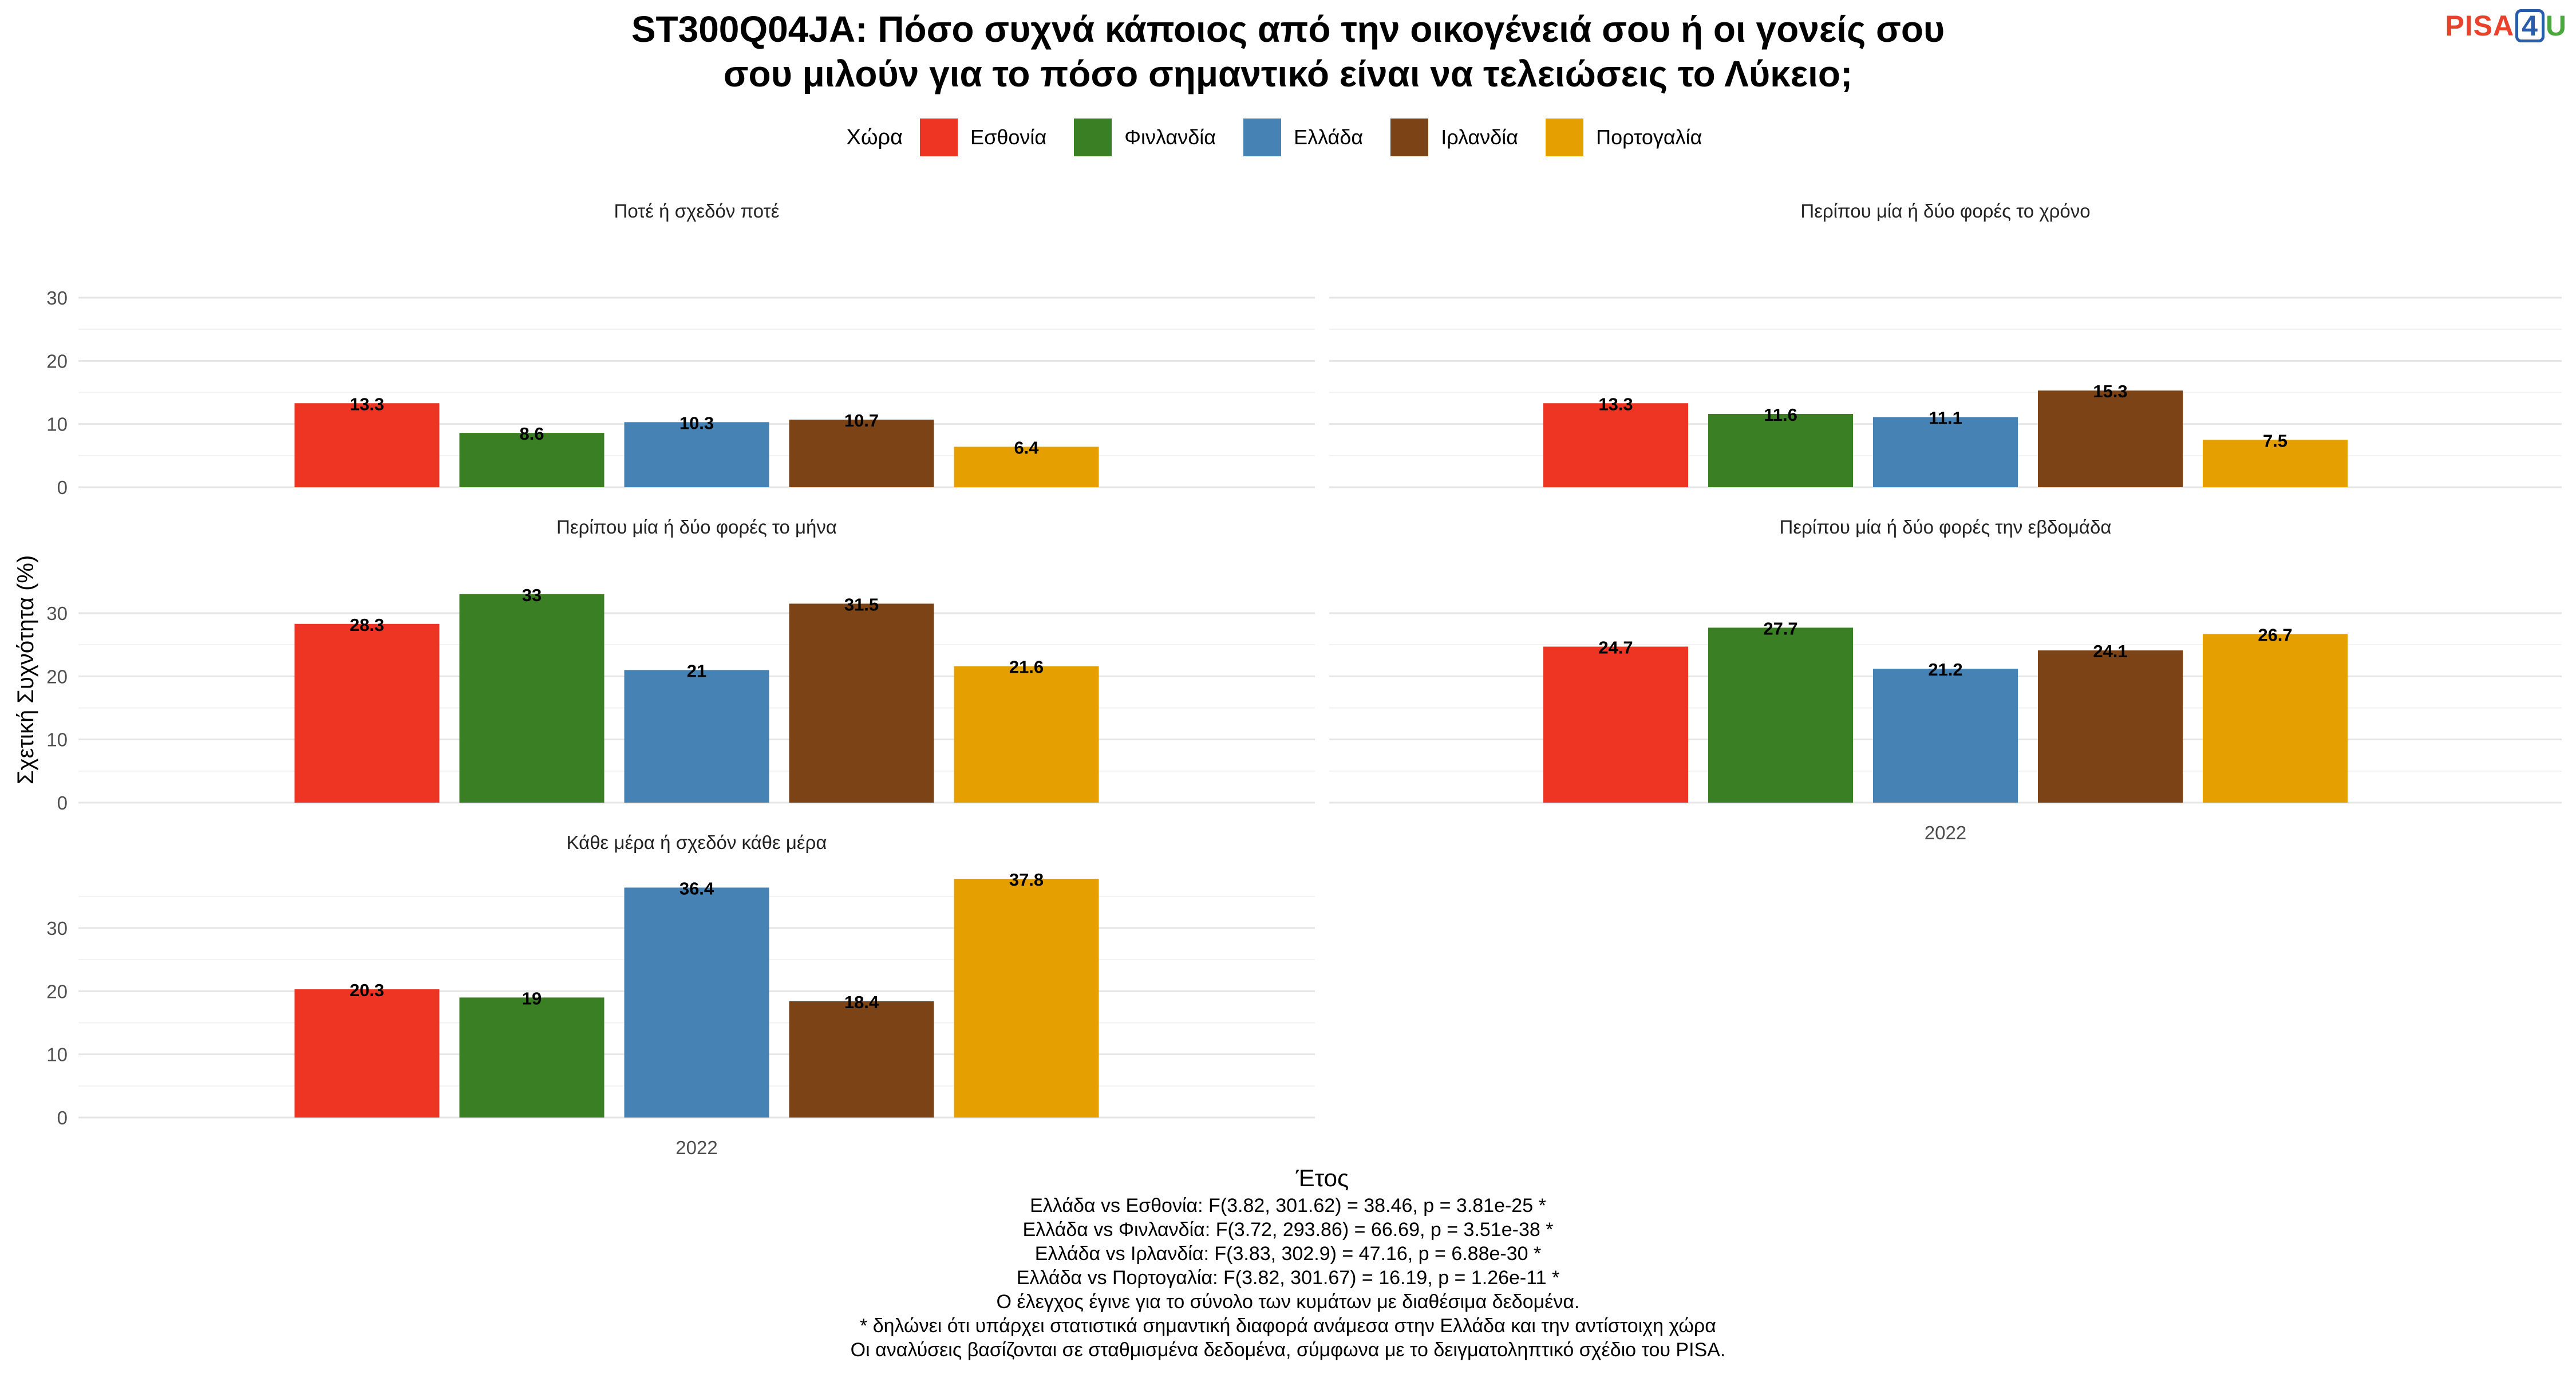 The width and height of the screenshot is (2576, 1374). Describe the element at coordinates (25, 670) in the screenshot. I see `y-axis-label: Σχετική Συχνότητα (%)` at that location.